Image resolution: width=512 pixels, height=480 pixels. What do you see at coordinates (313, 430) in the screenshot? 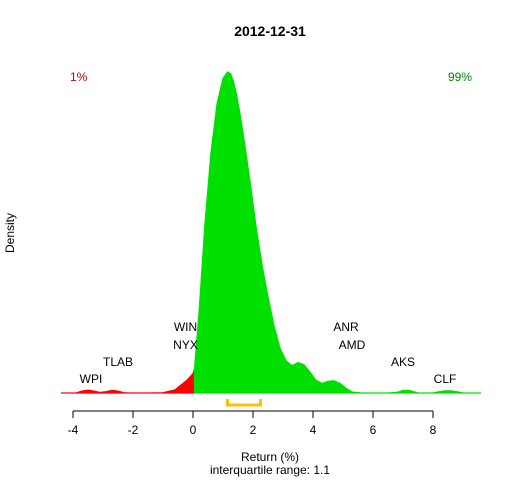
I see `x-tick-label: 4` at bounding box center [313, 430].